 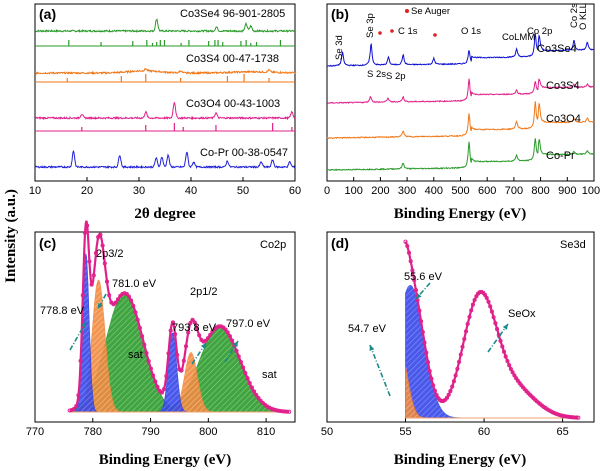 I want to click on b-survey-line, so click(x=461, y=91).